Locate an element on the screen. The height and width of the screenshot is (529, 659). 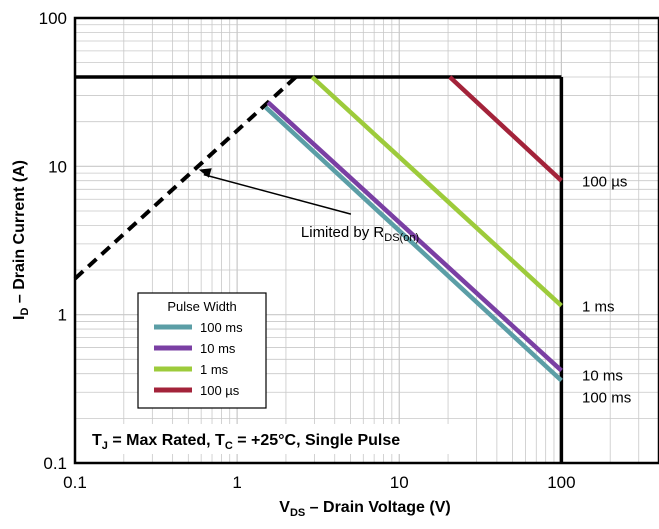
y-axis-title: ID – Drain Current (A) is located at coordinates (21, 240).